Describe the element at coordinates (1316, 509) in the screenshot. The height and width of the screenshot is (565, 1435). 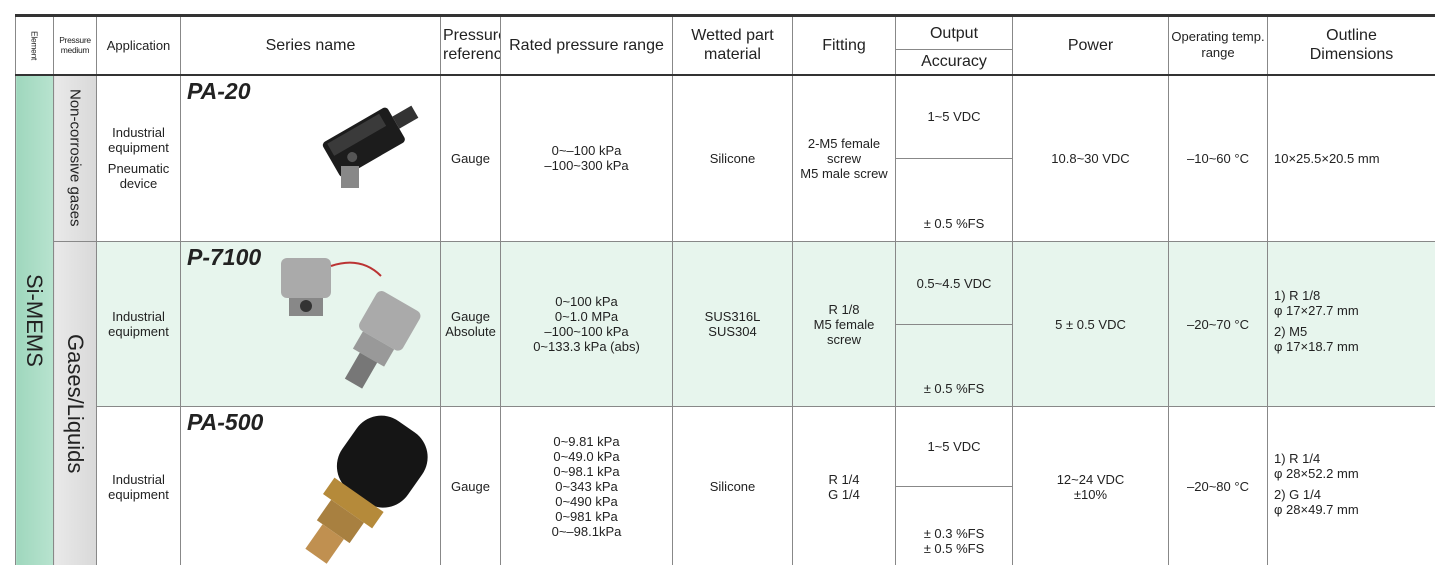
I see `outline-dimensions: φ 28×49.7 mm` at that location.